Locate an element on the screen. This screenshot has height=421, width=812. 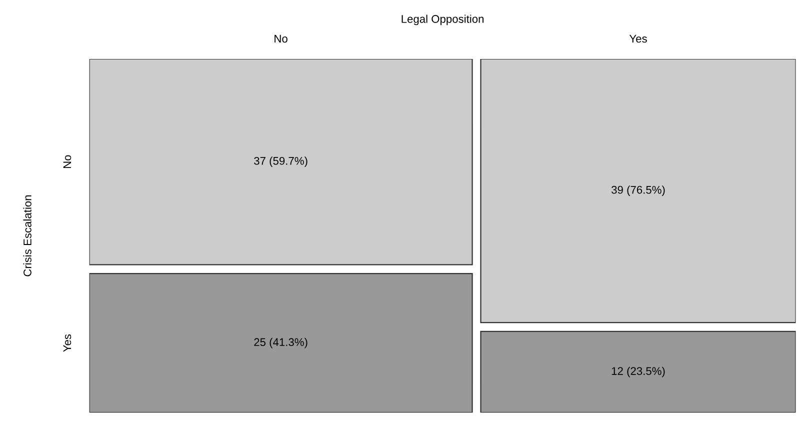
text: Legal Opposition is located at coordinates (443, 20).